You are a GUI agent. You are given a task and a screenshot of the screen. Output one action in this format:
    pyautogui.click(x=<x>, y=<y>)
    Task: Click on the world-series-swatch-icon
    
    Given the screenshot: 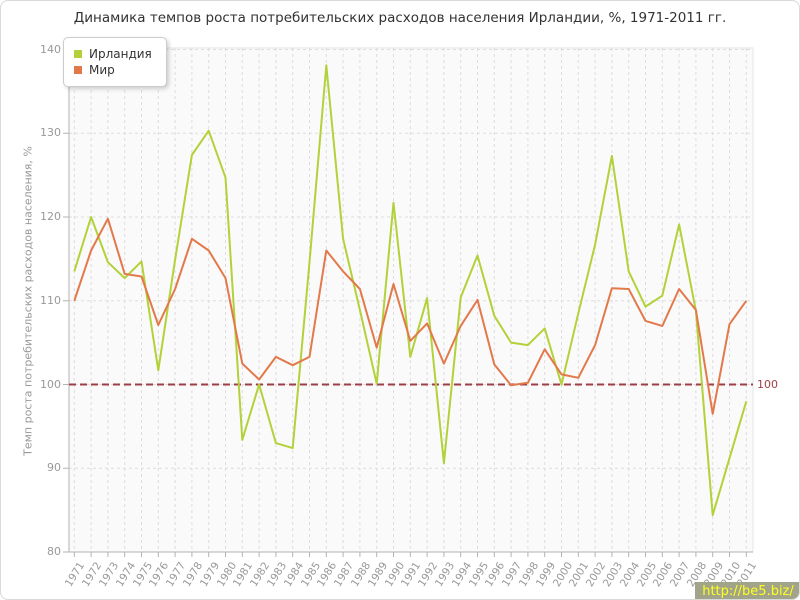 What is the action you would take?
    pyautogui.click(x=78, y=70)
    